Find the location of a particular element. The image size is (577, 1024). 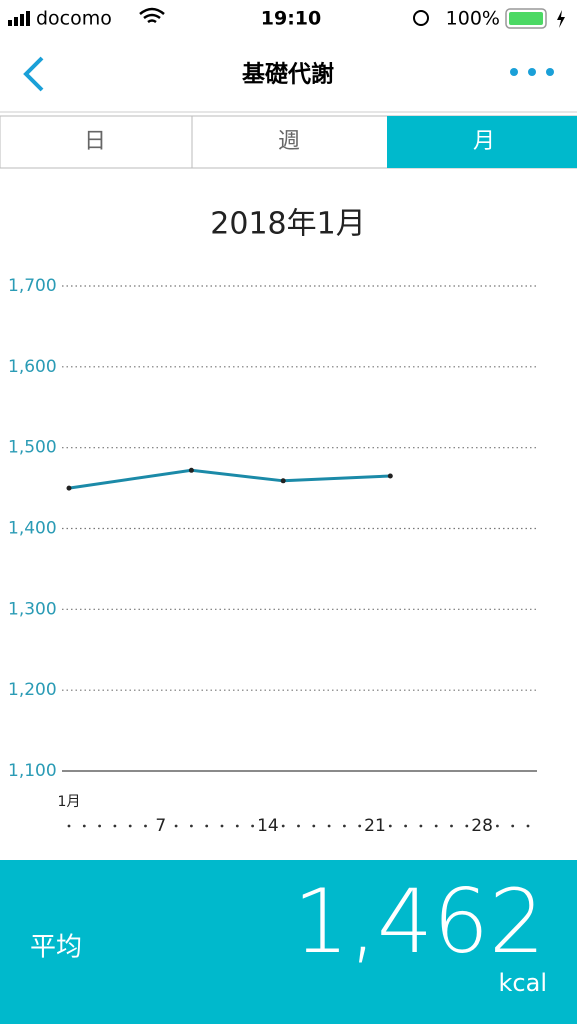

tab-active is located at coordinates (482, 142).